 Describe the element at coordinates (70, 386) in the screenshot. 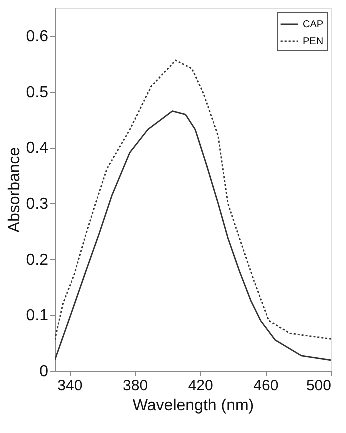

I see `x-tick-label: 340` at that location.